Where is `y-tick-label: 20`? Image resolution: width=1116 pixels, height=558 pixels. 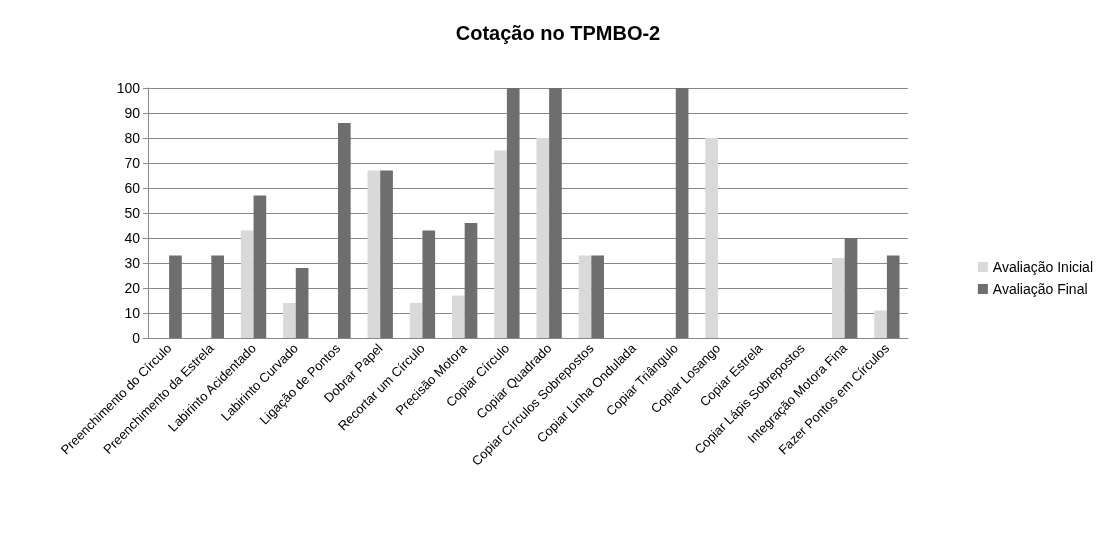
y-tick-label: 20 is located at coordinates (132, 288).